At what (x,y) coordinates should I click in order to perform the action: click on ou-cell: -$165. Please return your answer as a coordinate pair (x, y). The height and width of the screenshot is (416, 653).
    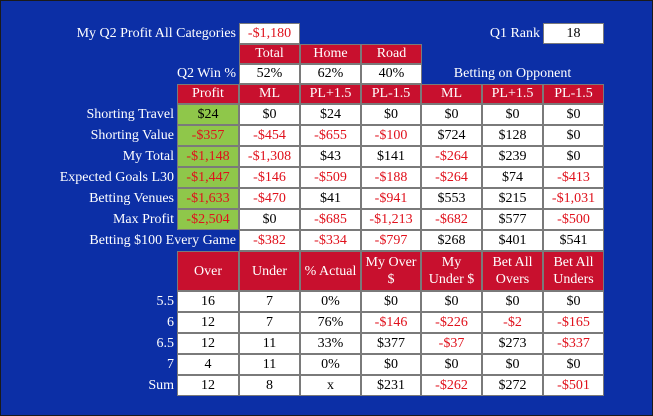
    Looking at the image, I should click on (573, 322).